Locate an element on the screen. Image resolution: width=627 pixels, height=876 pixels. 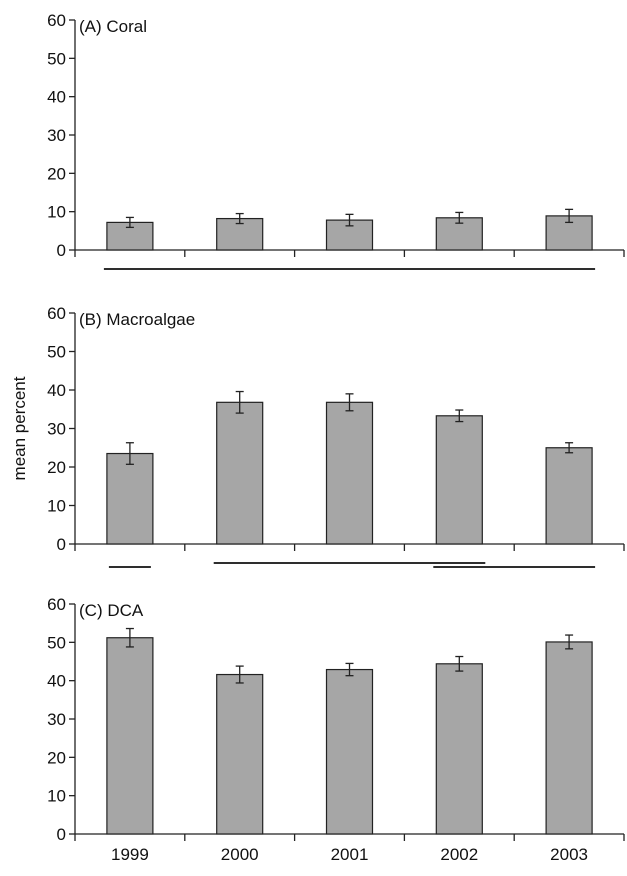
x-tick-label: 2002 is located at coordinates (459, 854).